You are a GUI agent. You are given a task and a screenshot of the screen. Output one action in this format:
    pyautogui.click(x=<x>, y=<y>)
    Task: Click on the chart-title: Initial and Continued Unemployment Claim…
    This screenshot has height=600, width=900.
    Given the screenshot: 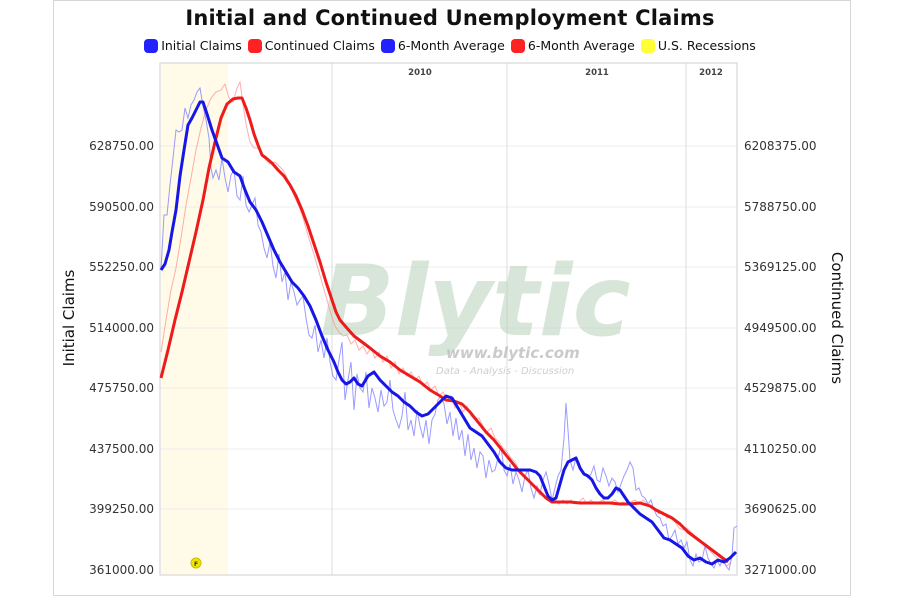 What is the action you would take?
    pyautogui.click(x=450, y=18)
    